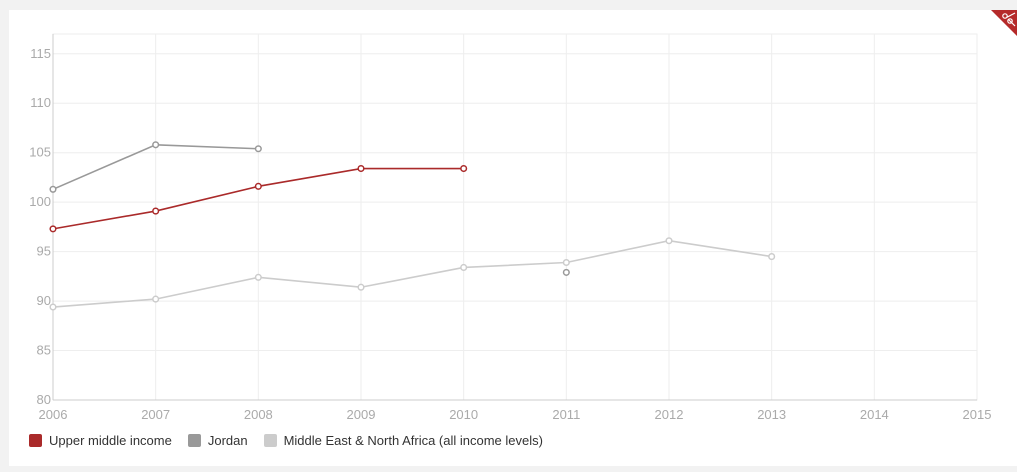 The image size is (1017, 472). Describe the element at coordinates (258, 198) in the screenshot. I see `series-upper-middle-income` at that location.